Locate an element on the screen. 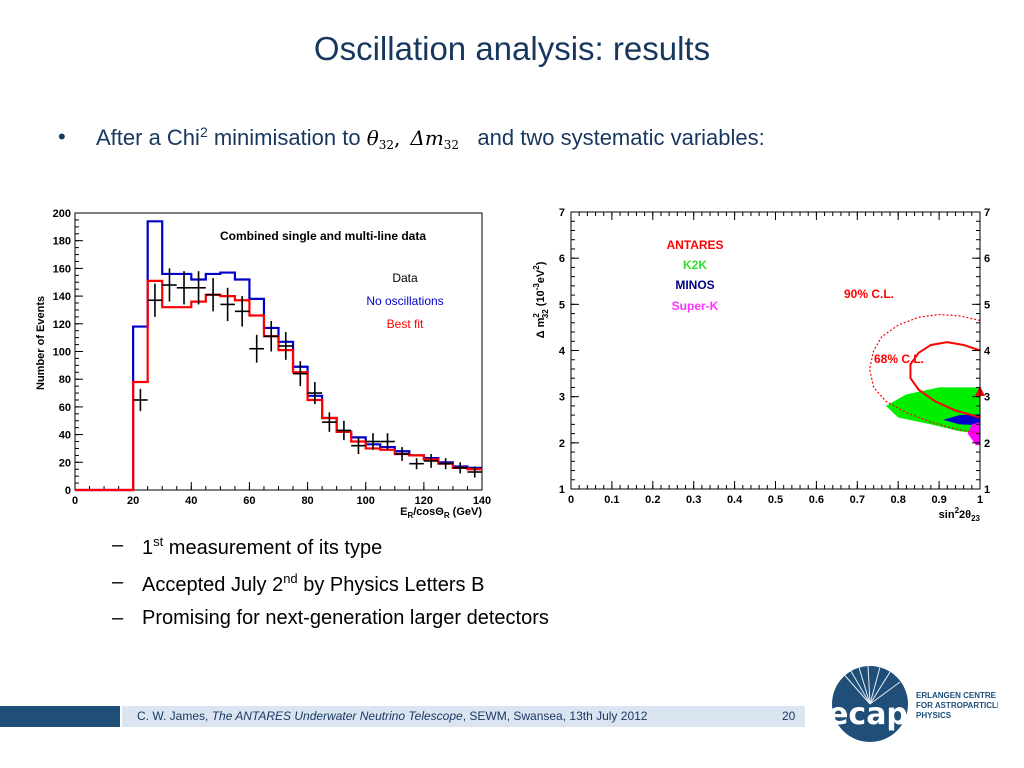 This screenshot has width=1024, height=768. x-tick-label: 0.1 is located at coordinates (611, 500).